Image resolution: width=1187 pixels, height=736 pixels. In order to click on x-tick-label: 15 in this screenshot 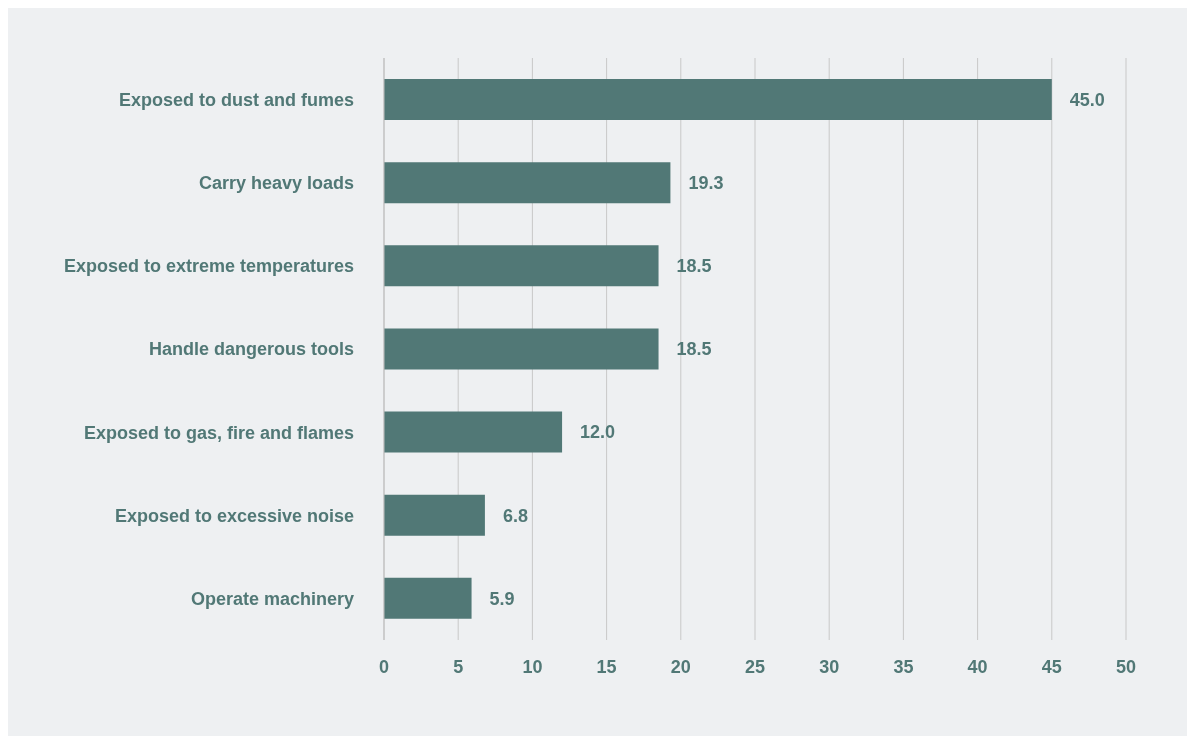, I will do `click(606, 666)`.